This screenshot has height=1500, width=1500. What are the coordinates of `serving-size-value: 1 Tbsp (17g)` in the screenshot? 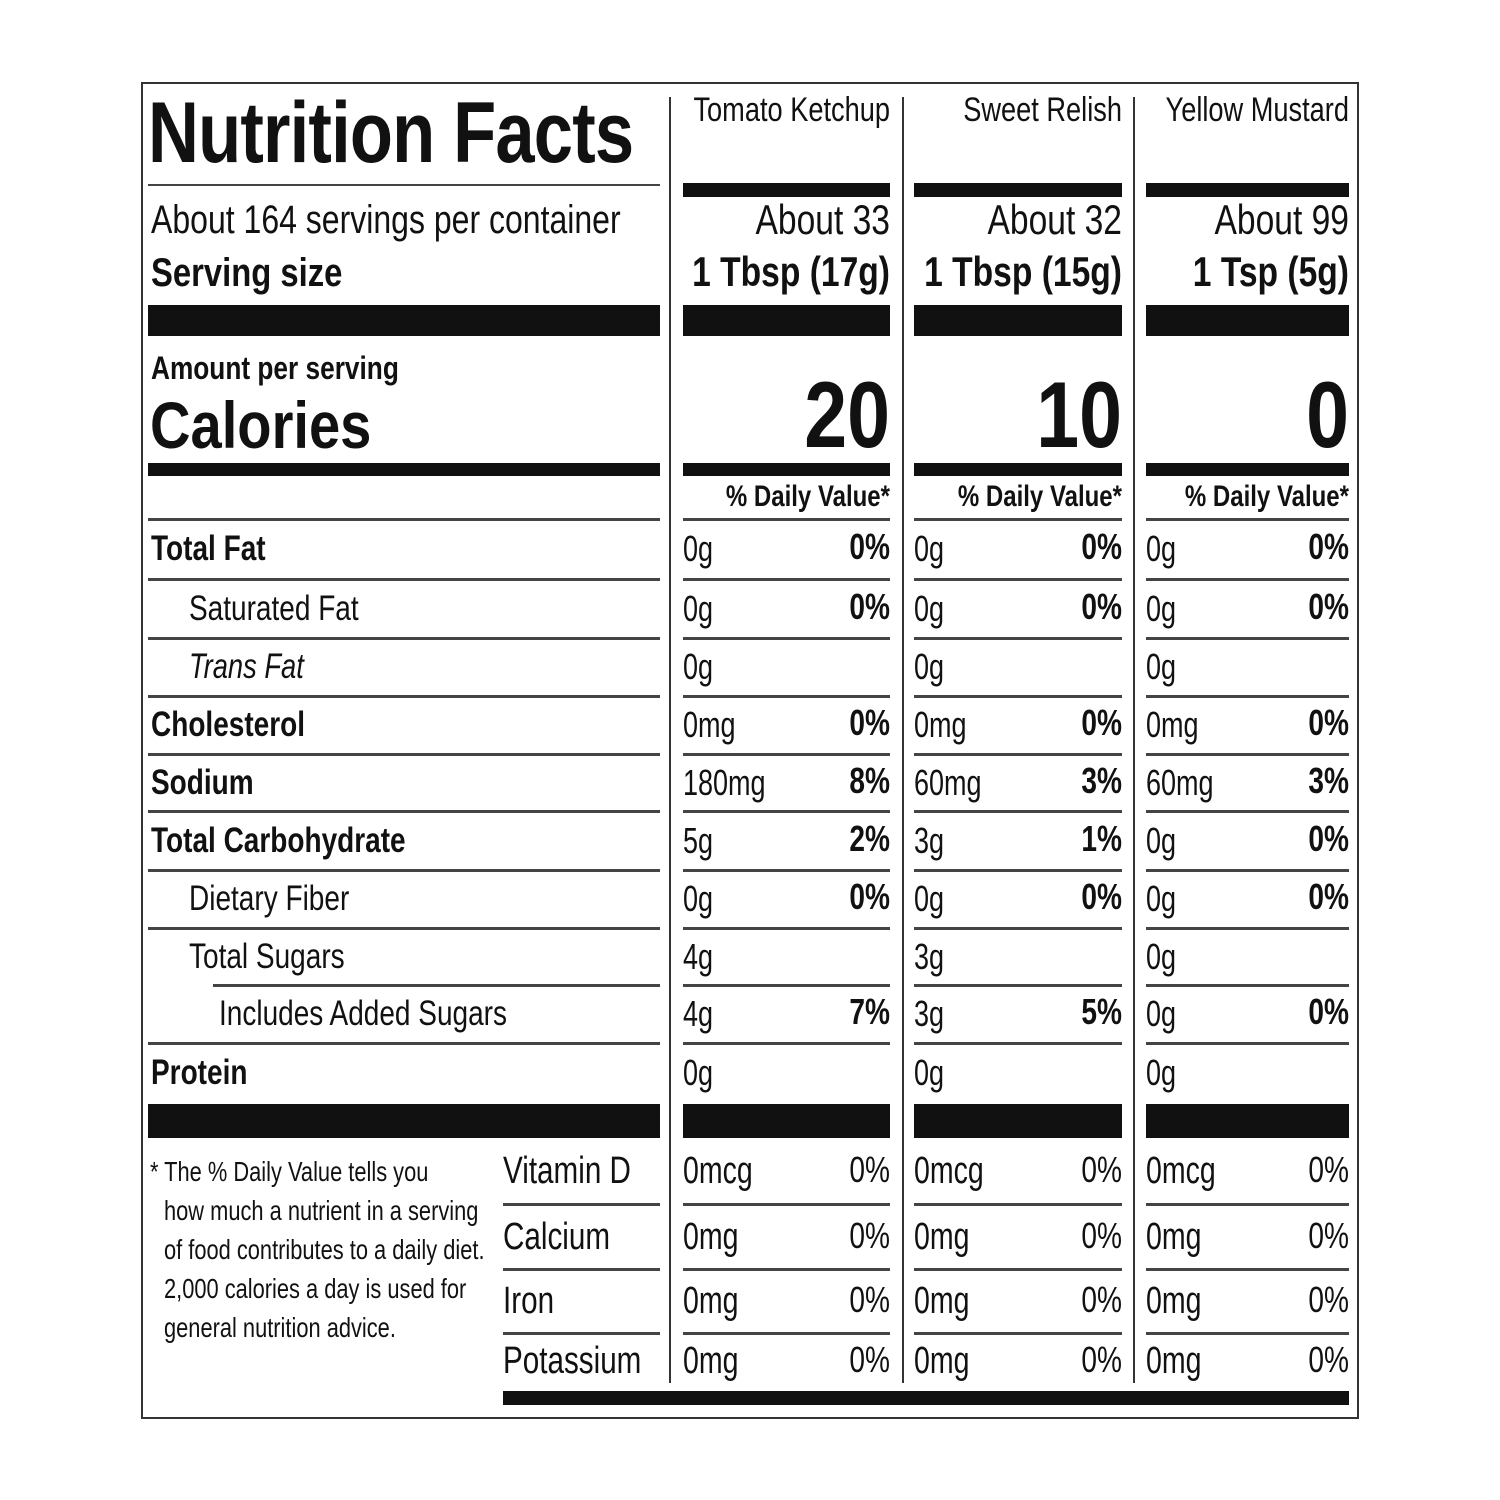 It's located at (791, 271).